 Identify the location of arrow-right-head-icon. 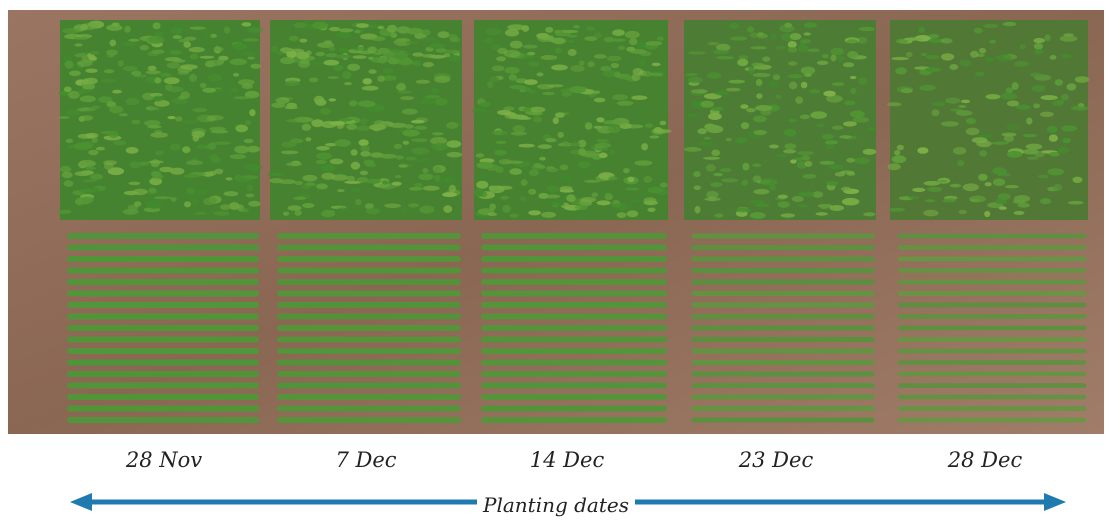
(1055, 502).